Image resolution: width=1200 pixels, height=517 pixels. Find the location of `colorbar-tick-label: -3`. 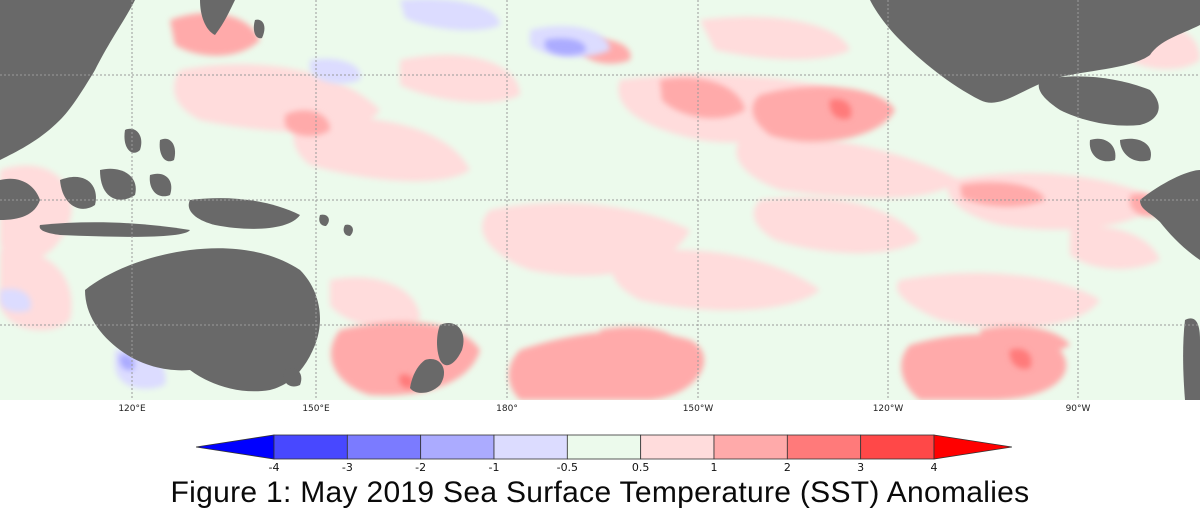

colorbar-tick-label: -3 is located at coordinates (347, 467).